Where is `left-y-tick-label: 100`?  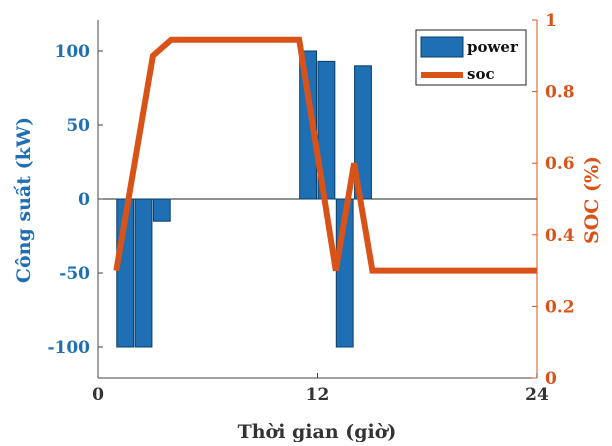
left-y-tick-label: 100 is located at coordinates (73, 52).